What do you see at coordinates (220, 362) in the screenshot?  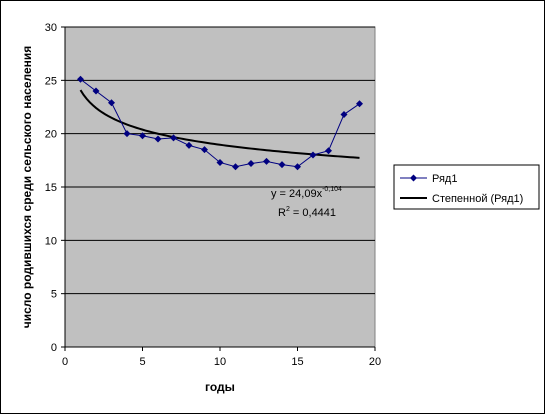 I see `x-tick-label: 10` at bounding box center [220, 362].